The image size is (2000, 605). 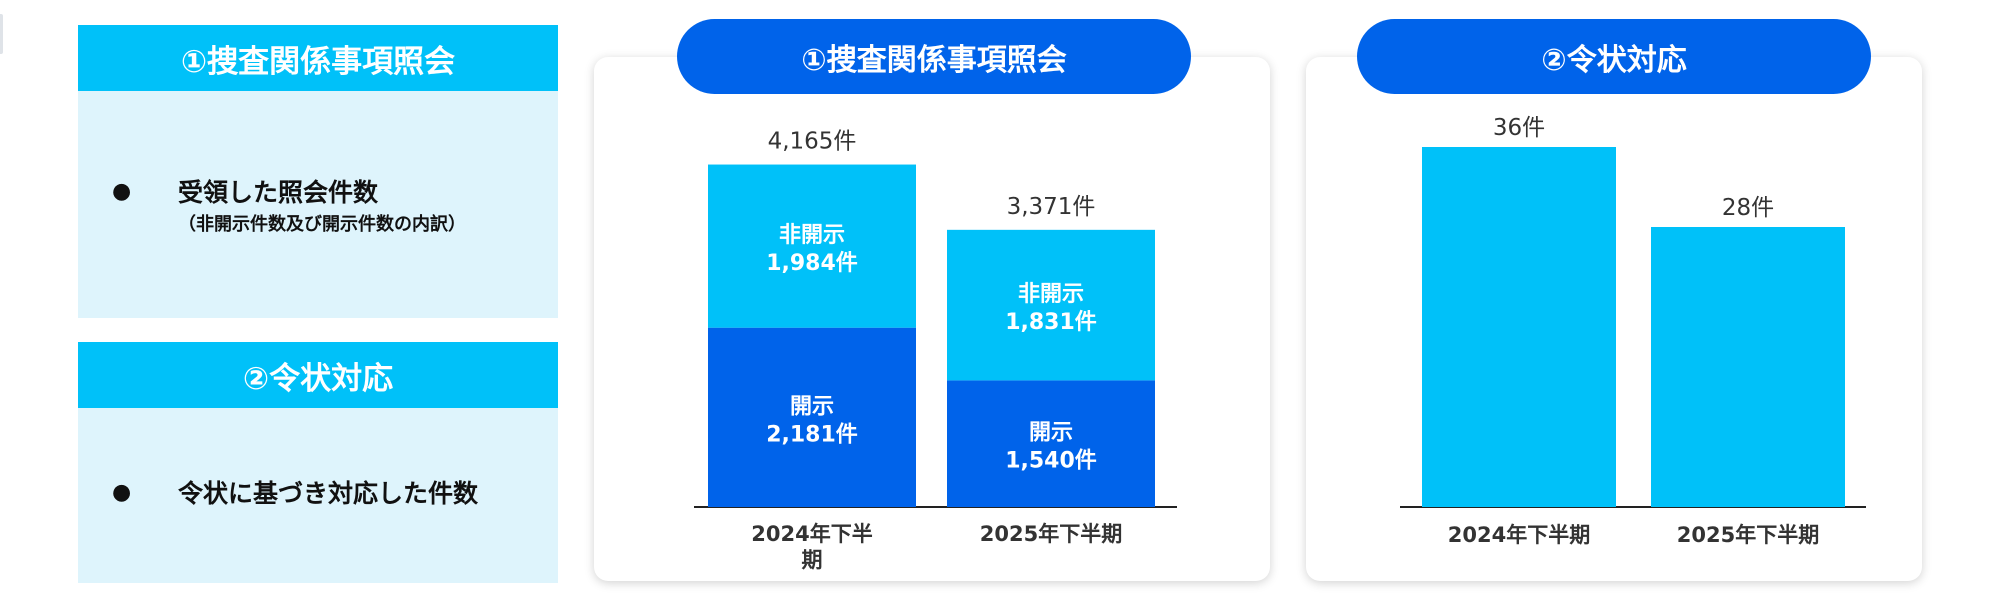 I want to click on legend-section-2: ②令状対応 ● 令状に基づき対応した件数, so click(x=318, y=462).